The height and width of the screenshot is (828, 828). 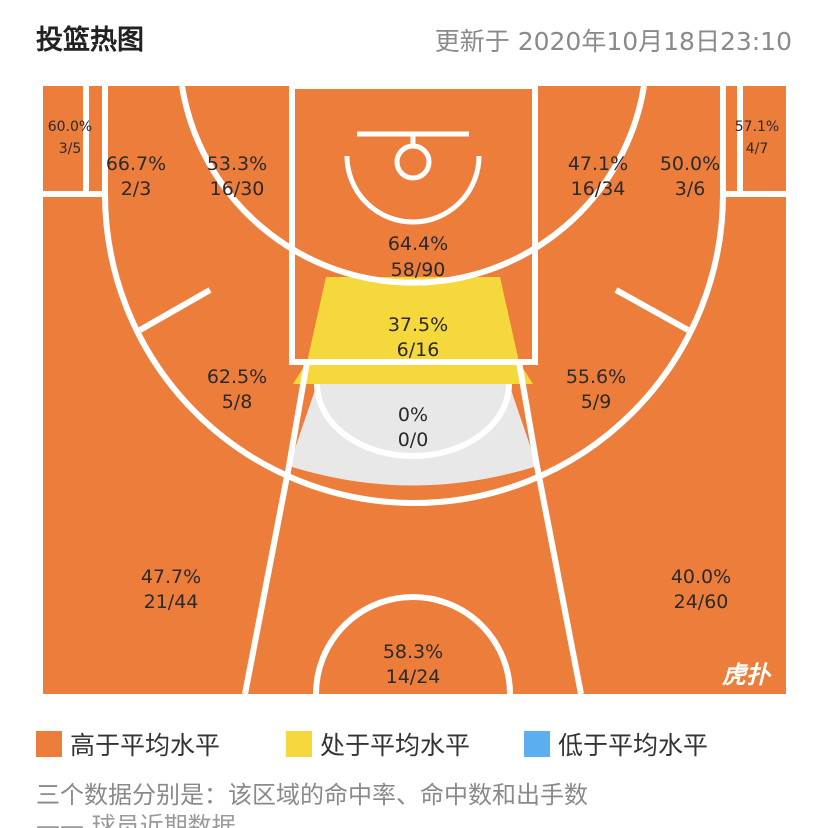 I want to click on hupu-watermark: 虎扑, so click(x=747, y=675).